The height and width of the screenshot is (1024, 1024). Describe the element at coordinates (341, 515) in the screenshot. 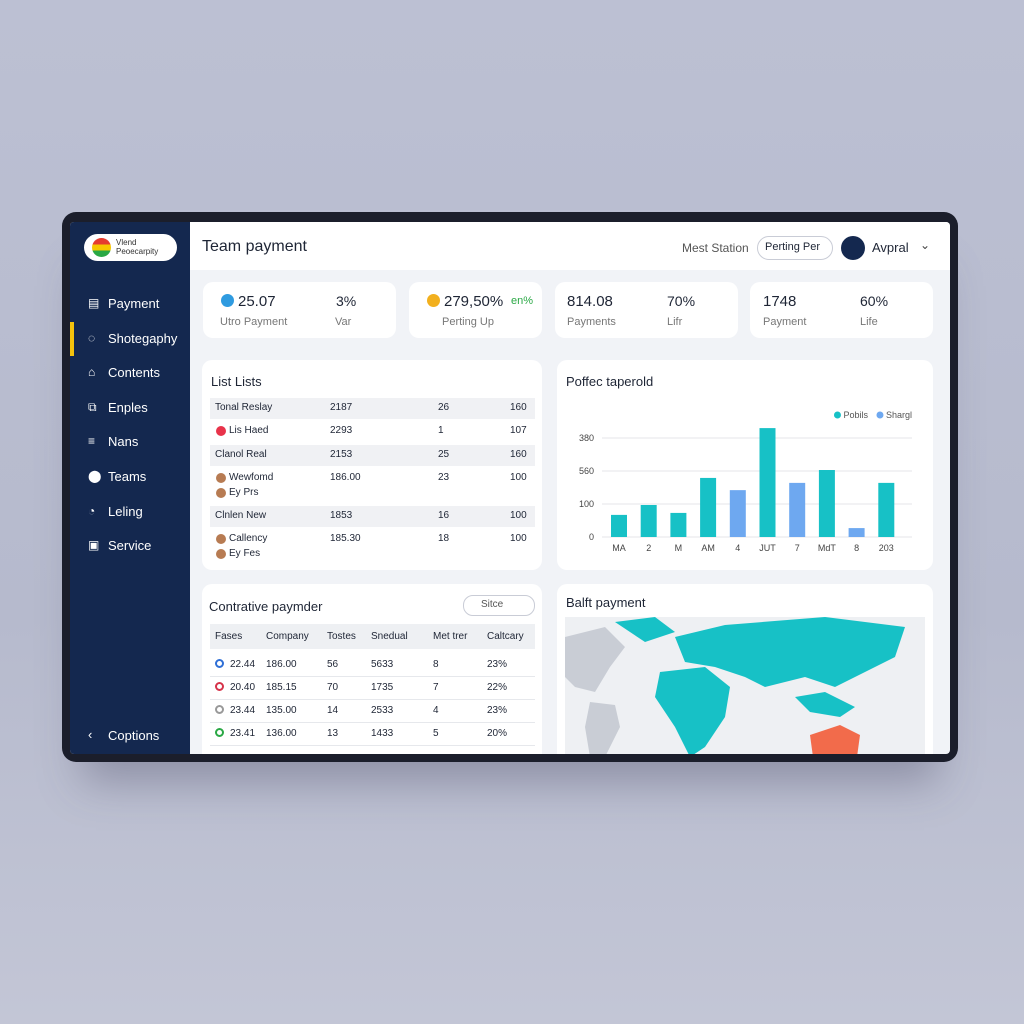

I see `row-cell: 1853` at that location.